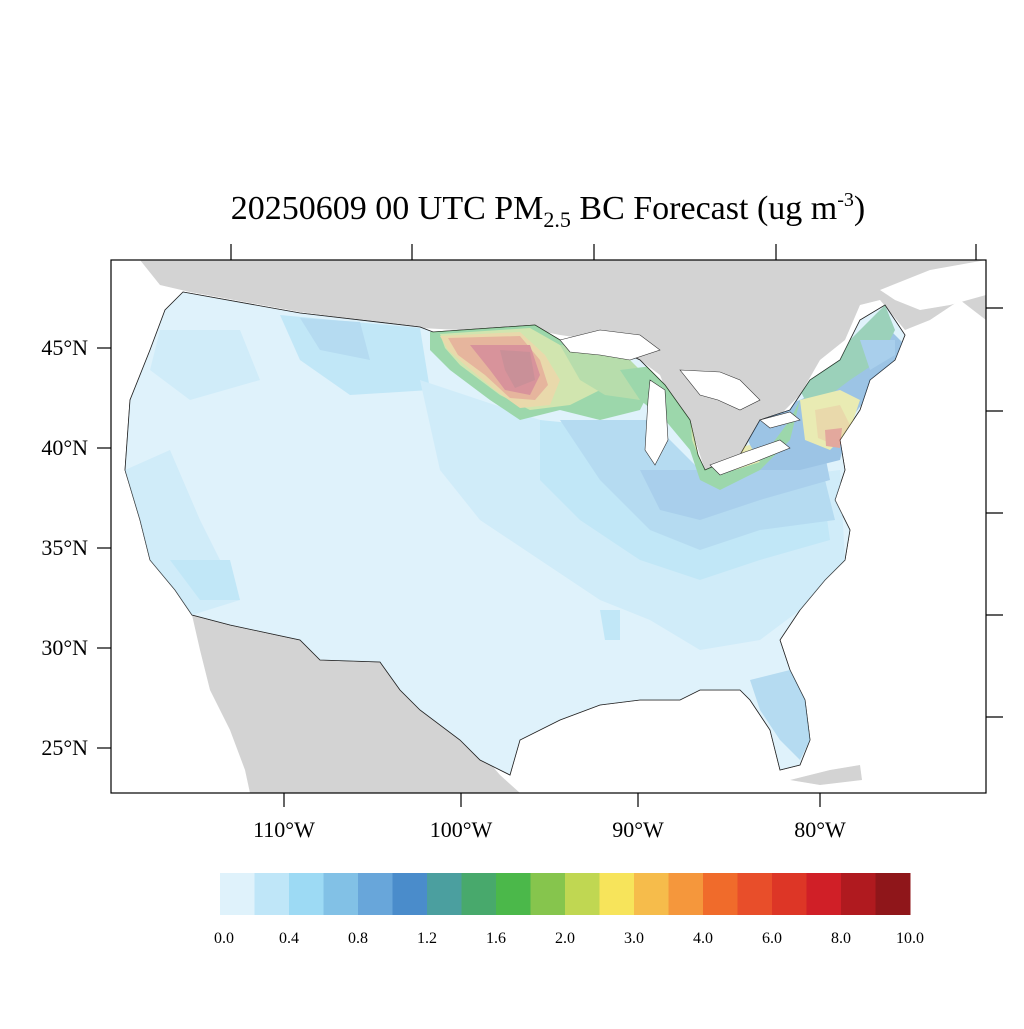 The width and height of the screenshot is (1024, 1029). Describe the element at coordinates (64, 447) in the screenshot. I see `lat-label: 40°N` at that location.